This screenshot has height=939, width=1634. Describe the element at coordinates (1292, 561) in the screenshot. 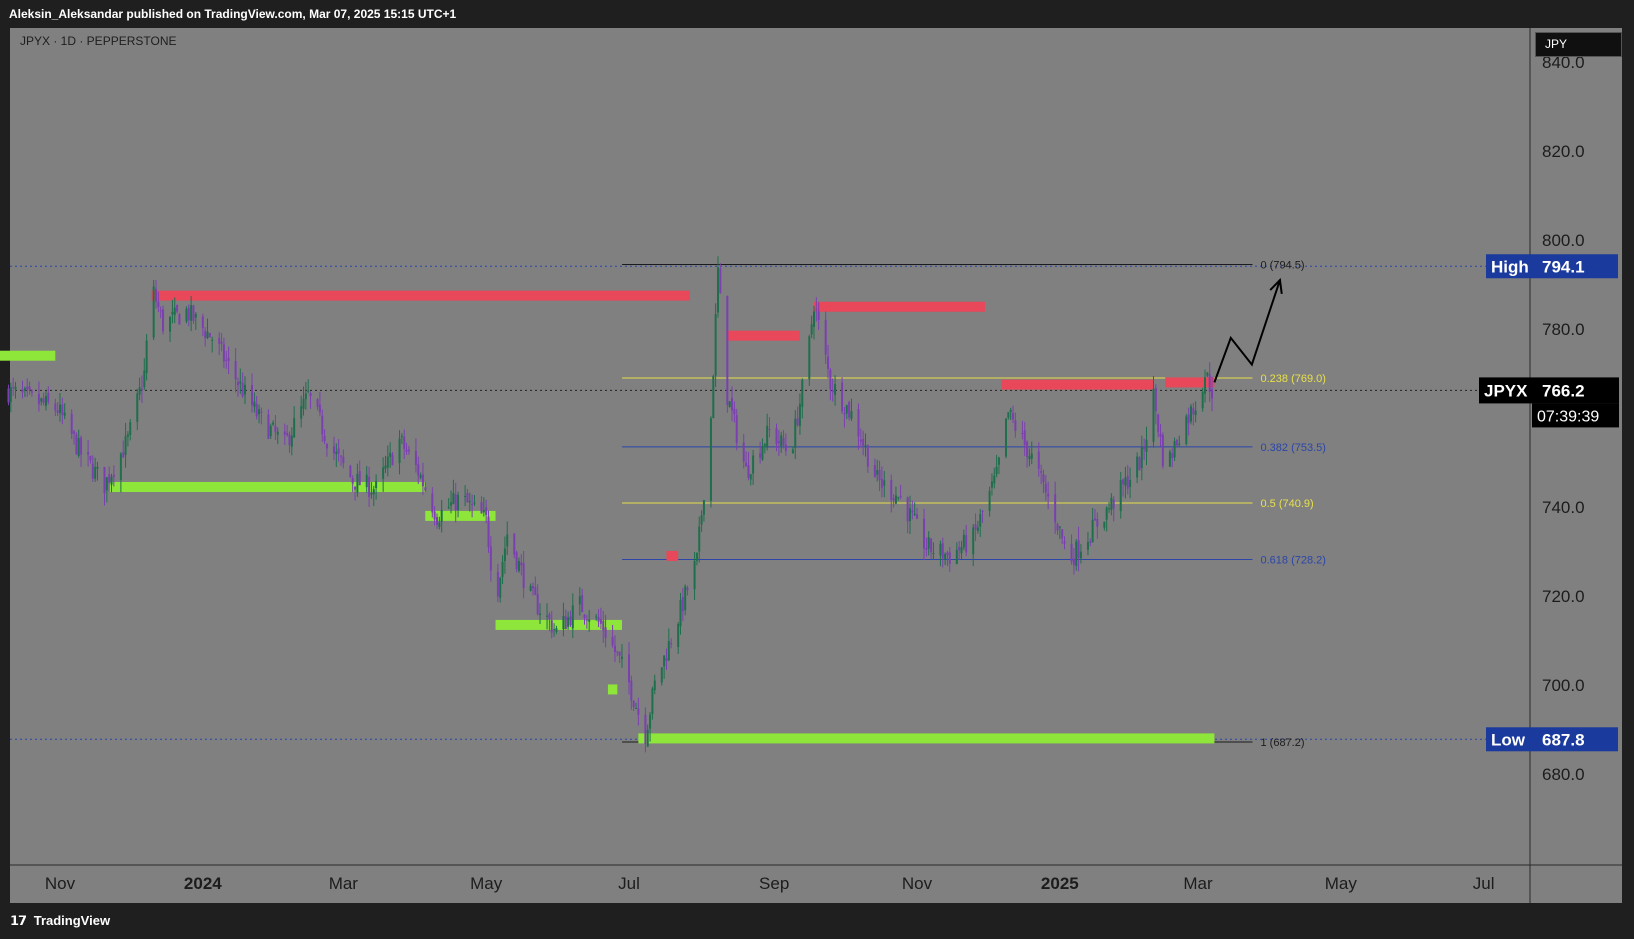

I see `fib-label-0.618: 0.618 (728.2)` at that location.